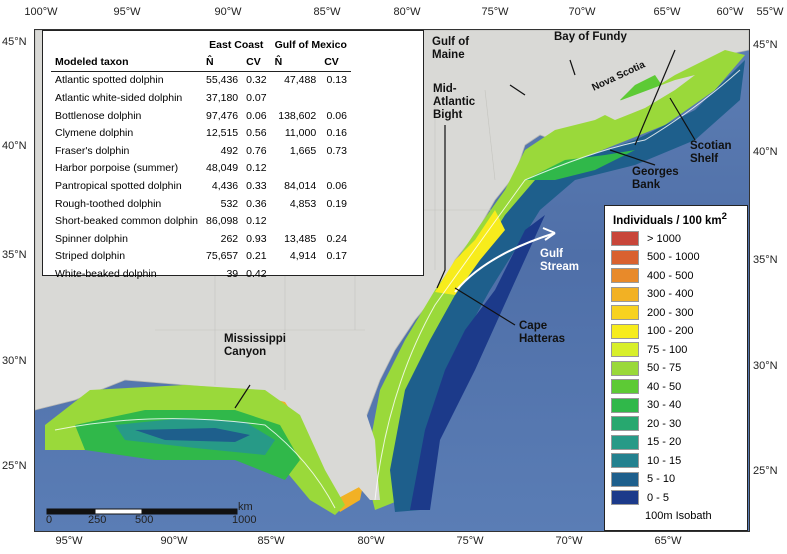 The height and width of the screenshot is (554, 787). I want to click on table-row: Striped dolphin 75,657 0.21 4,914 0.17, so click(201, 257).